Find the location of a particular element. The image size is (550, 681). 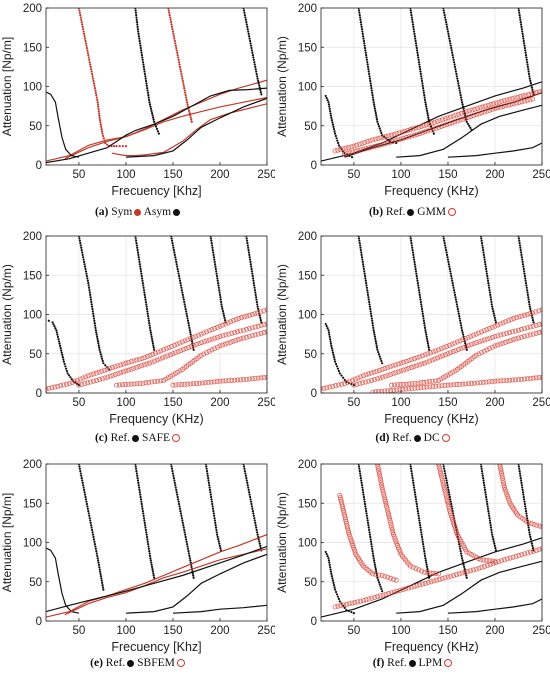

y-tick-label: 0 is located at coordinates (314, 394).